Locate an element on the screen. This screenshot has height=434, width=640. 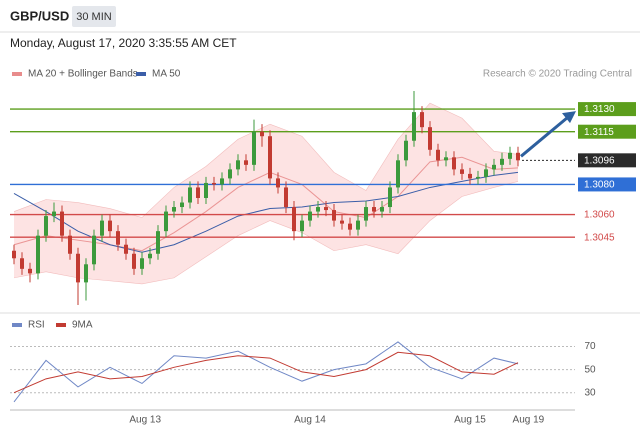
datetime: Monday, August 17, 2020 3:35:55 AM CET is located at coordinates (123, 43).